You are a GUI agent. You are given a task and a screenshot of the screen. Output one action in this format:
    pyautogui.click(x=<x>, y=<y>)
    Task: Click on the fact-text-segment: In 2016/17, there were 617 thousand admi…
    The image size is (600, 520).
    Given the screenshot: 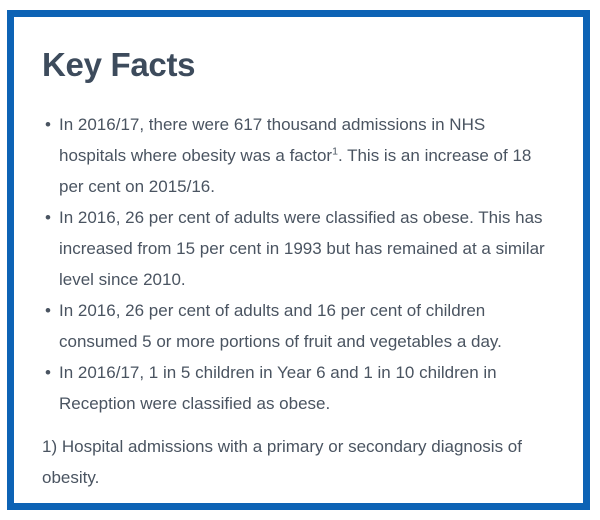 What is the action you would take?
    pyautogui.click(x=272, y=140)
    